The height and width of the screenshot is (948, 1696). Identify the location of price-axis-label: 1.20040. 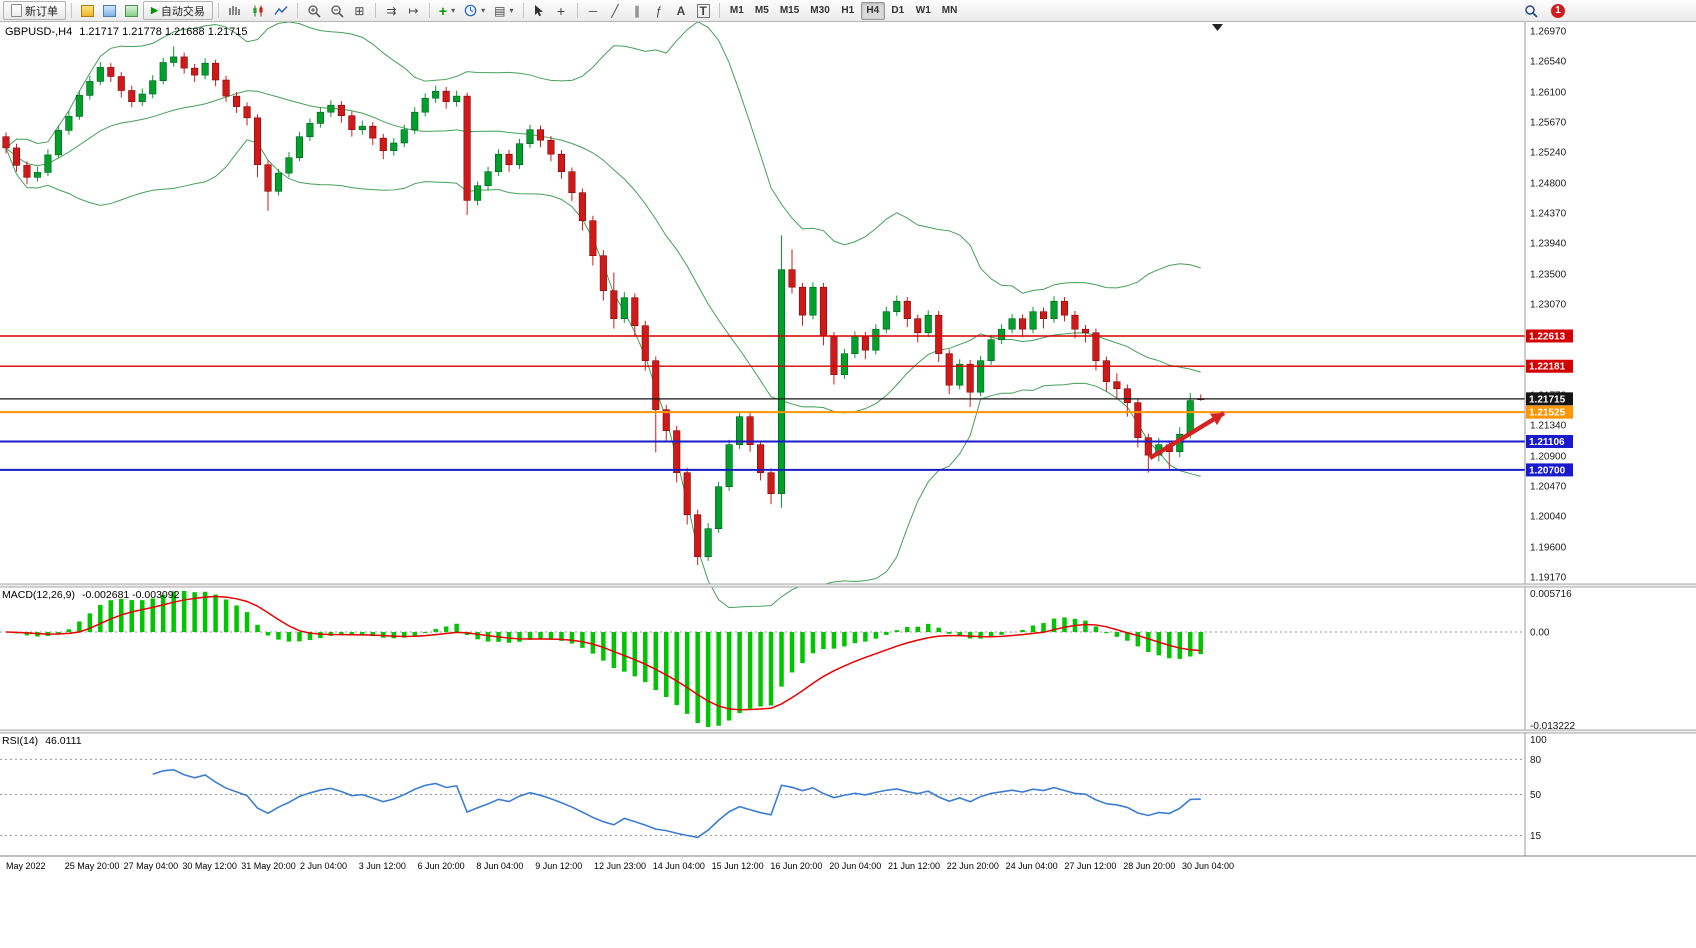
(1548, 517).